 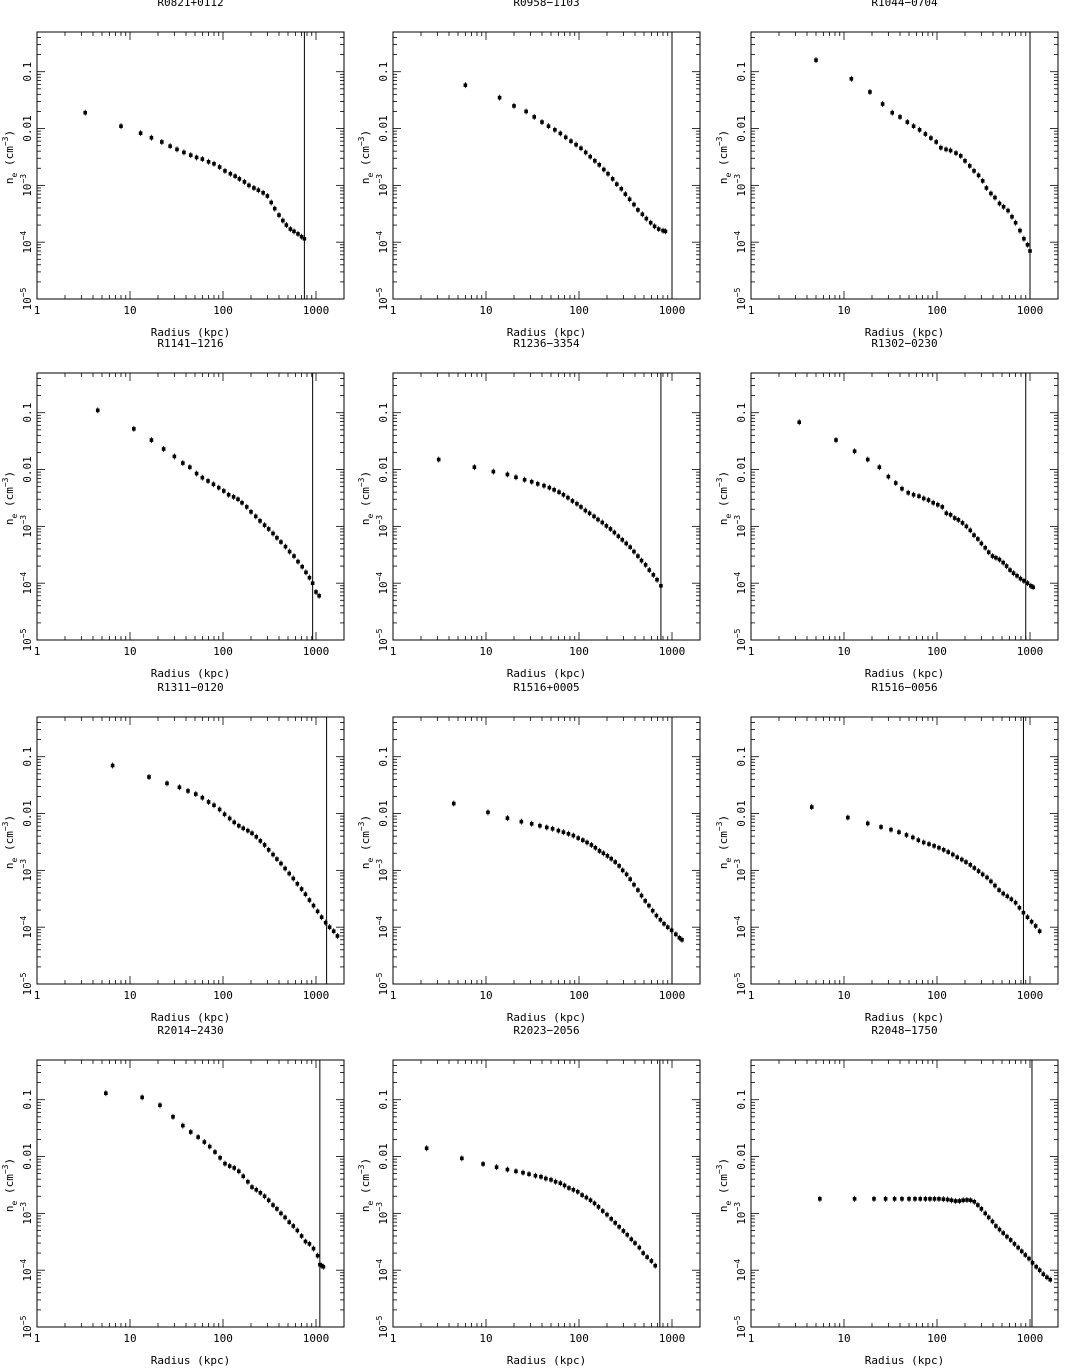 What do you see at coordinates (546, 687) in the screenshot?
I see `chart-title: R1516+0005` at bounding box center [546, 687].